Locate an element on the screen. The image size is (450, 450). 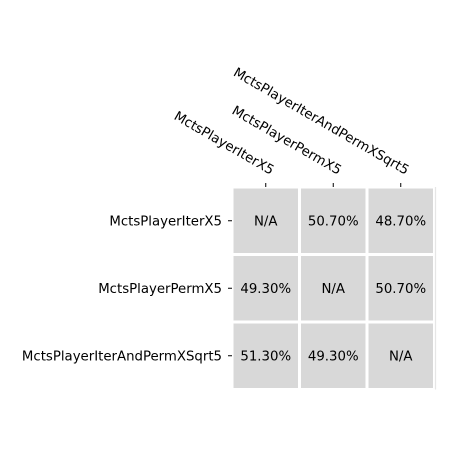
heatmap-cell-r2-c1 is located at coordinates (333, 355).